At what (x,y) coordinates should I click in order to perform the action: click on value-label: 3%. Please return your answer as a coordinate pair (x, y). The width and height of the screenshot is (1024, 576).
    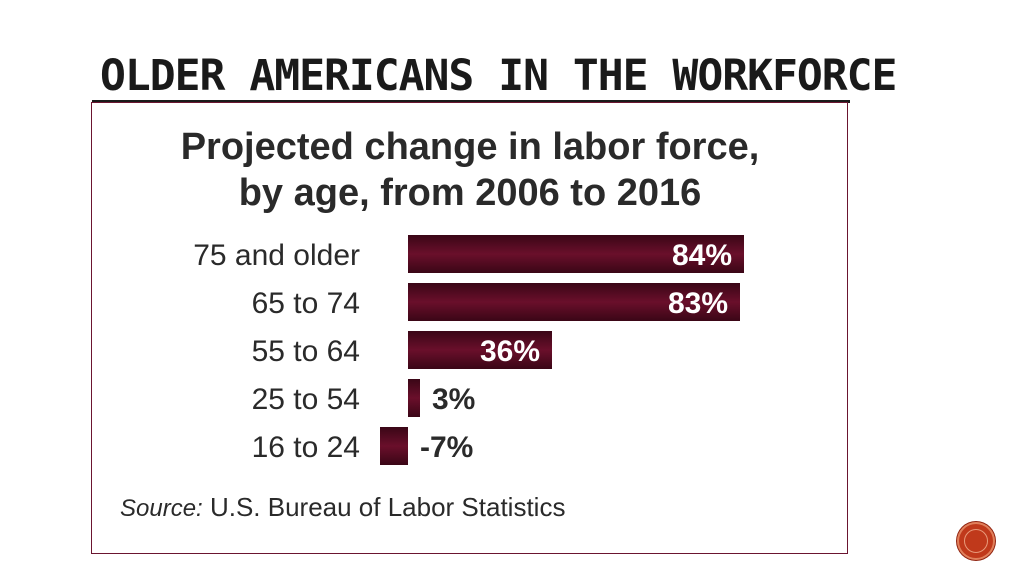
    Looking at the image, I should click on (453, 399).